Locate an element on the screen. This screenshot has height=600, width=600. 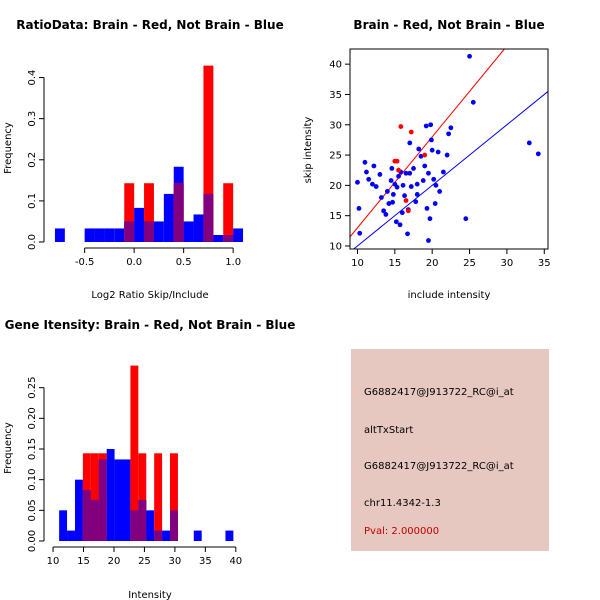
intensity-scatter-x-tick-label: 25 is located at coordinates (469, 263).